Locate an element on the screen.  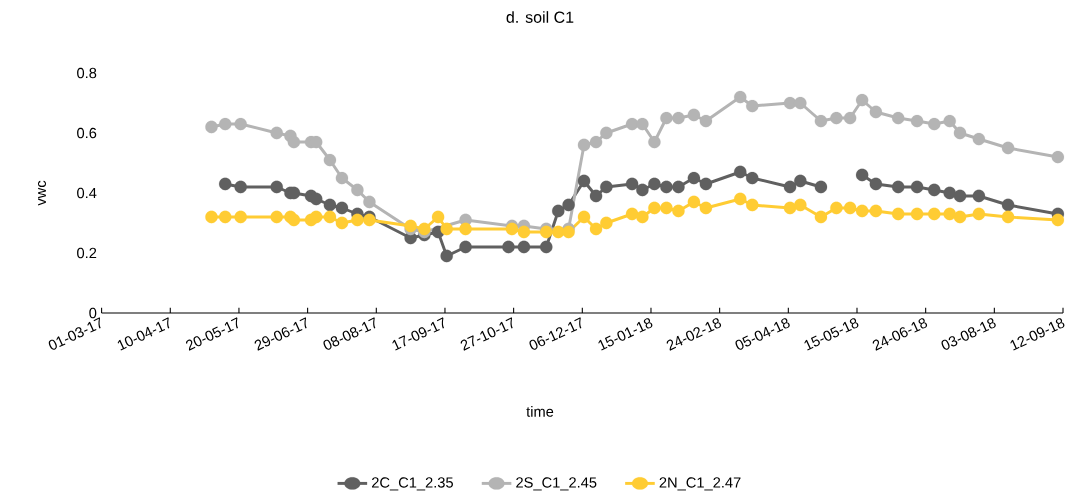
y-tick-label: 0 is located at coordinates (93, 313).